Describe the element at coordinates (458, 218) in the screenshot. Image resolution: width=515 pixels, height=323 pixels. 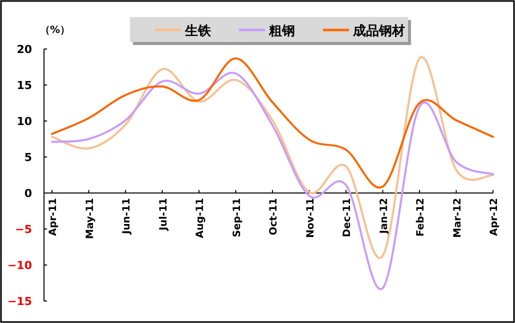
I see `x-tick-label: Mar-12` at that location.